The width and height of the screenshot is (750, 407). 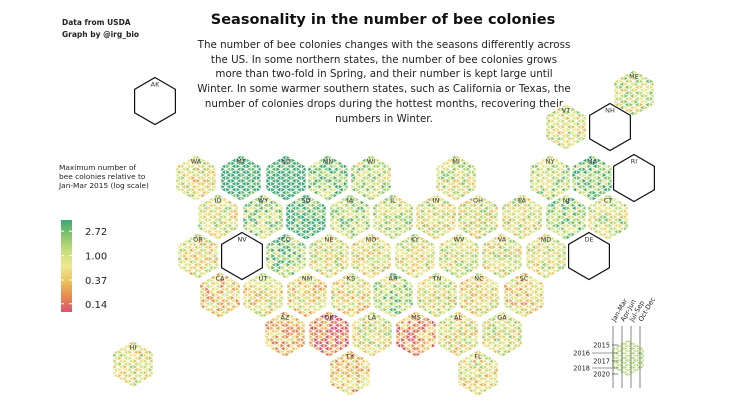 What do you see at coordinates (96, 305) in the screenshot?
I see `legend-tick-label: 0.14` at bounding box center [96, 305].